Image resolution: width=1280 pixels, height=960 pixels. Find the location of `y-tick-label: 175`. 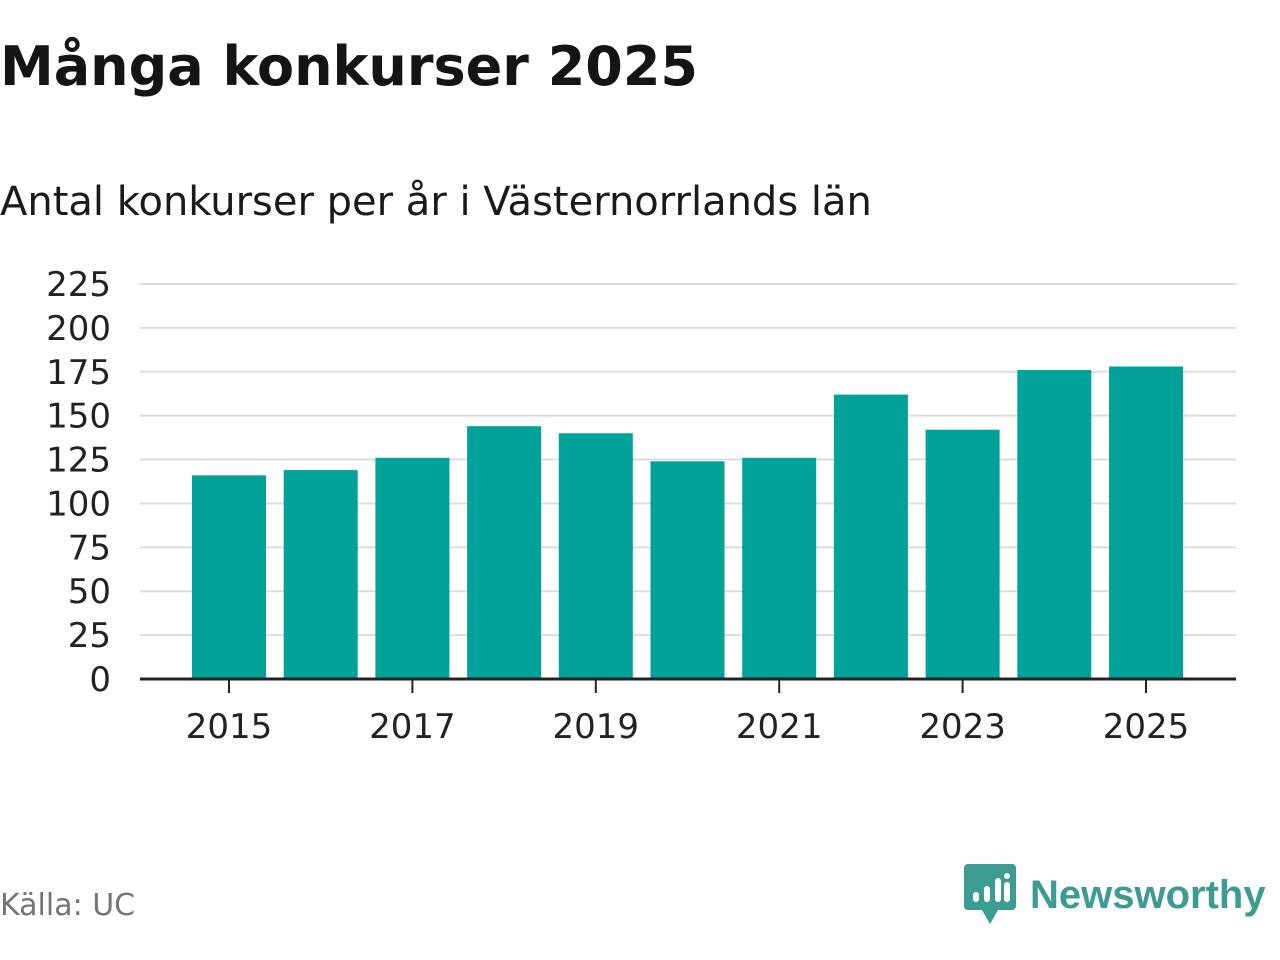

y-tick-label: 175 is located at coordinates (78, 373).